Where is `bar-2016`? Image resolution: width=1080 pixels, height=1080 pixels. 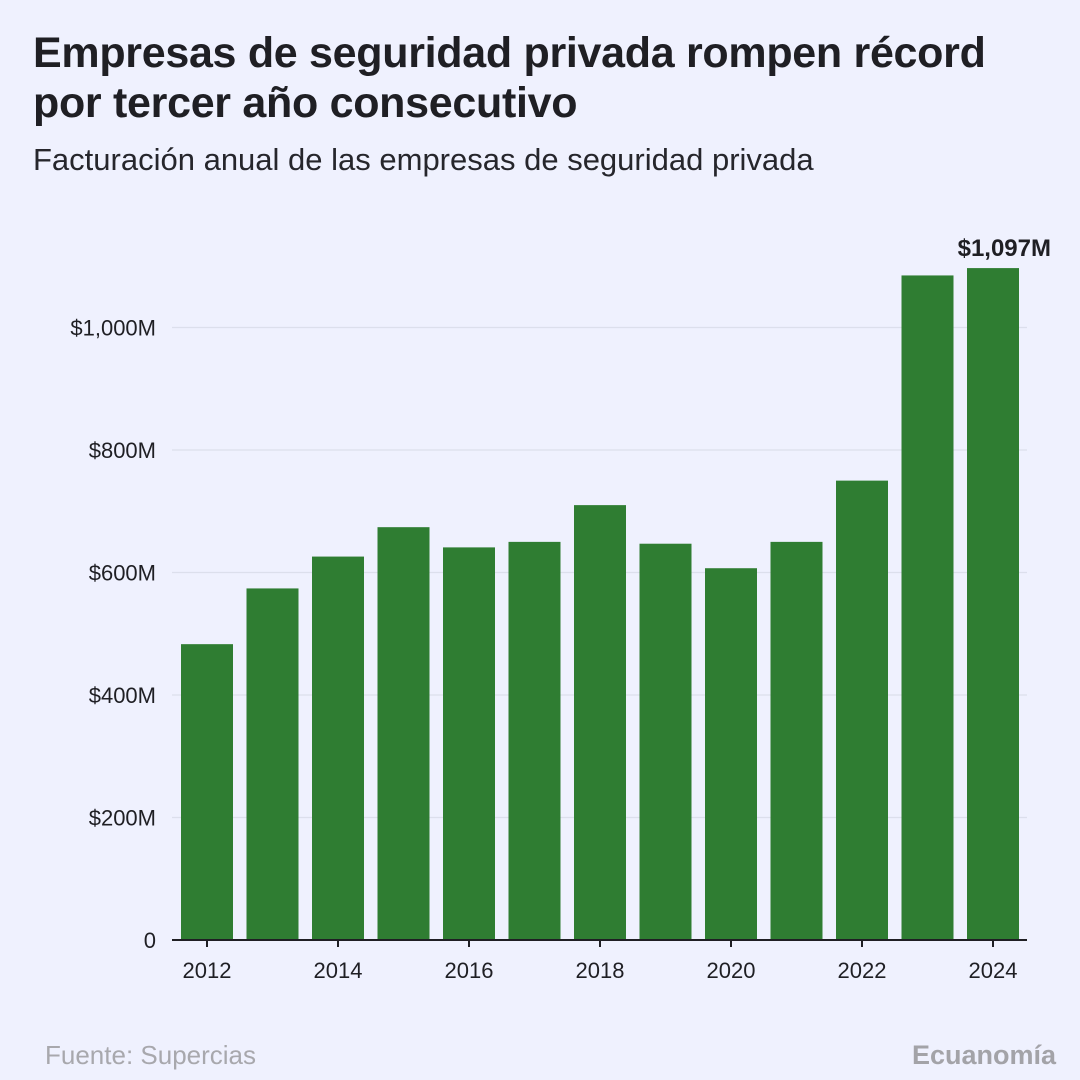
bar-2016 is located at coordinates (469, 743).